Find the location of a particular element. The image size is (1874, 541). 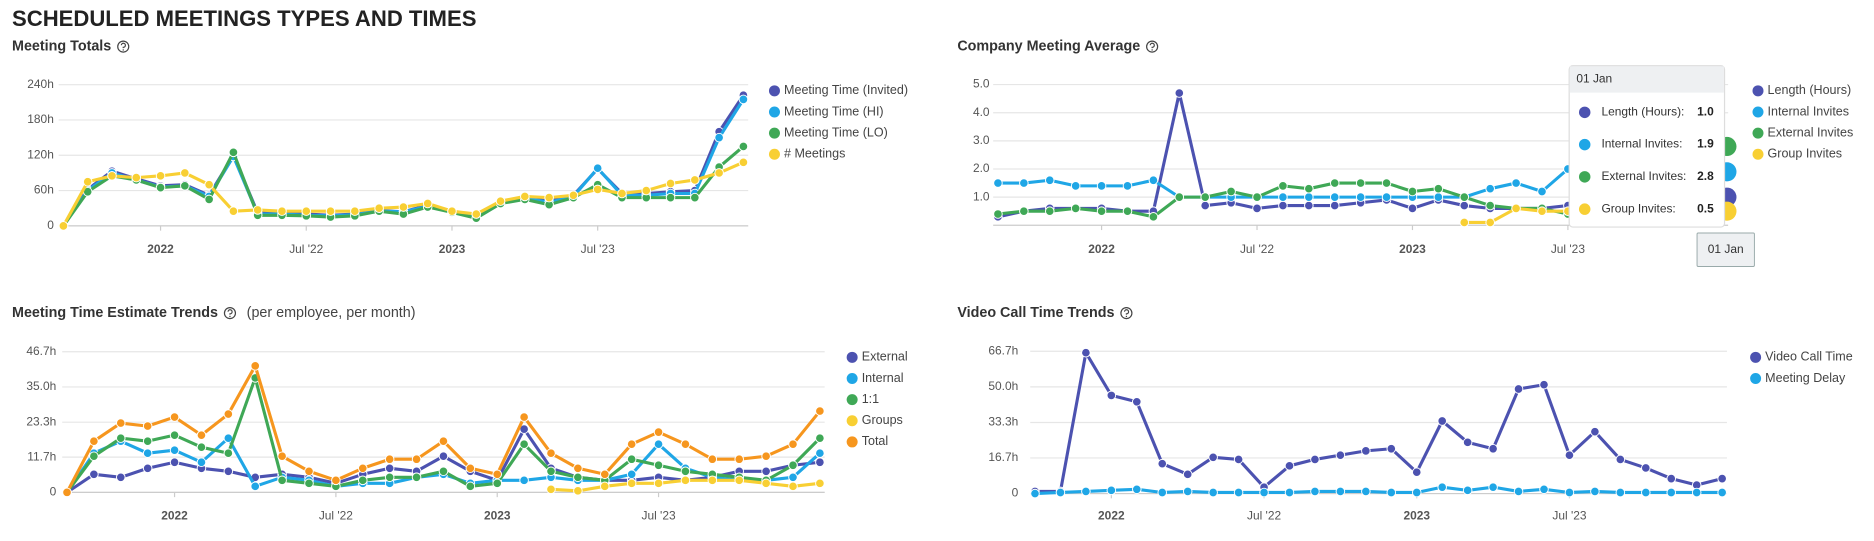

tooltip-row-value: 2.8 is located at coordinates (1705, 176).